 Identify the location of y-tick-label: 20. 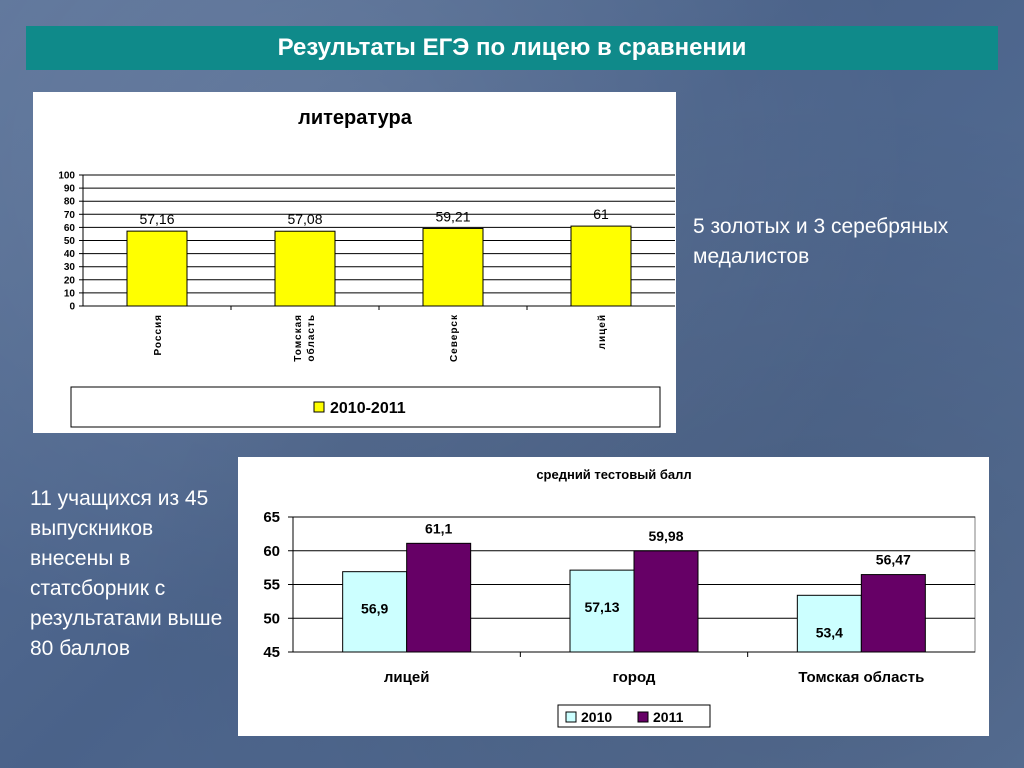
(70, 280).